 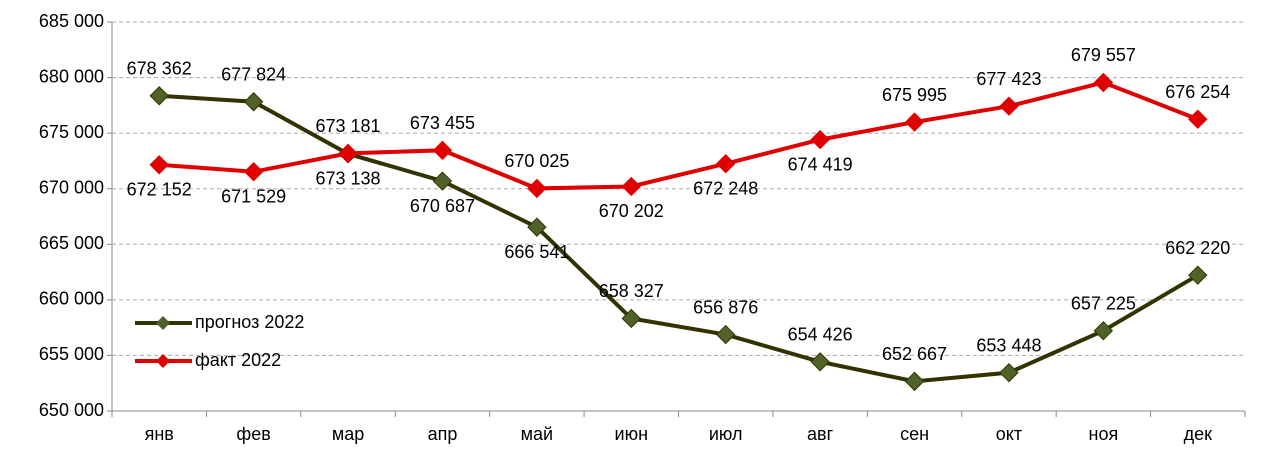 I want to click on data-label: 673 455, so click(x=442, y=123).